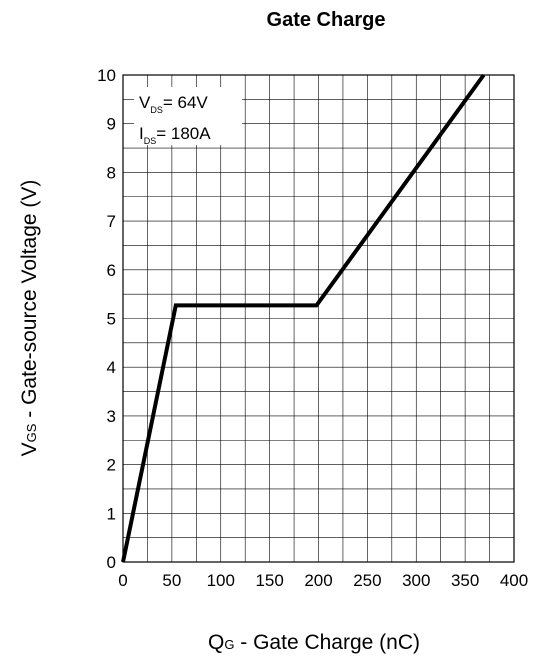  Describe the element at coordinates (111, 367) in the screenshot. I see `y-tick-label: 4` at that location.